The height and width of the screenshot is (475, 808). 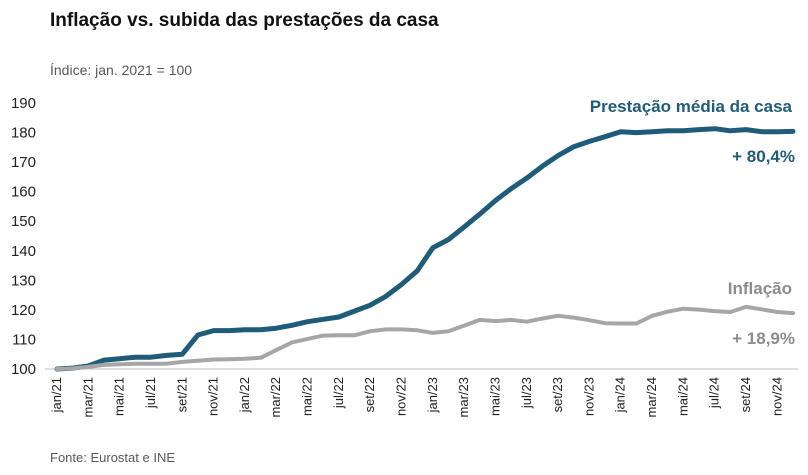 What do you see at coordinates (432, 395) in the screenshot?
I see `x-tick-label: jan/23` at bounding box center [432, 395].